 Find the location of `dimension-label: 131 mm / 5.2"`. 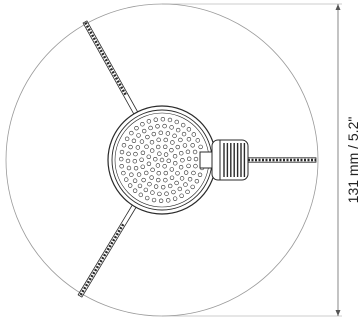

dimension-label: 131 mm / 5.2" is located at coordinates (352, 160).